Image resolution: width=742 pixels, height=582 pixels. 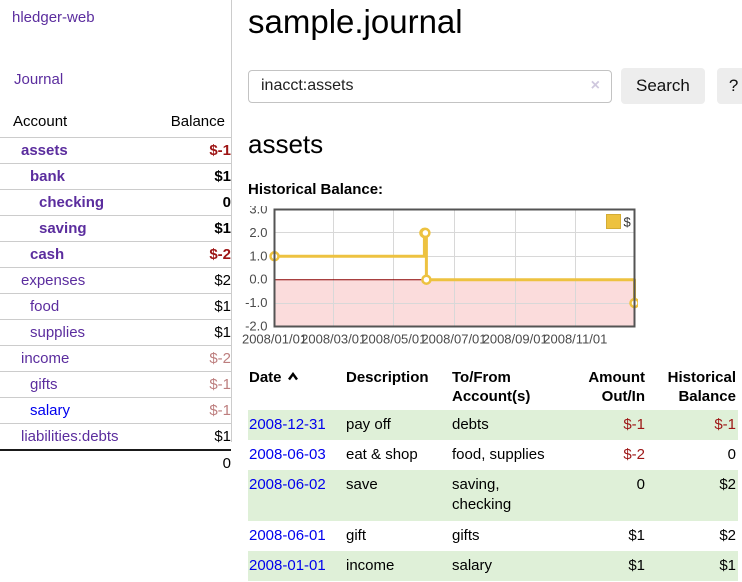 I want to click on sidebar-item-journal: Journal, so click(x=39, y=79).